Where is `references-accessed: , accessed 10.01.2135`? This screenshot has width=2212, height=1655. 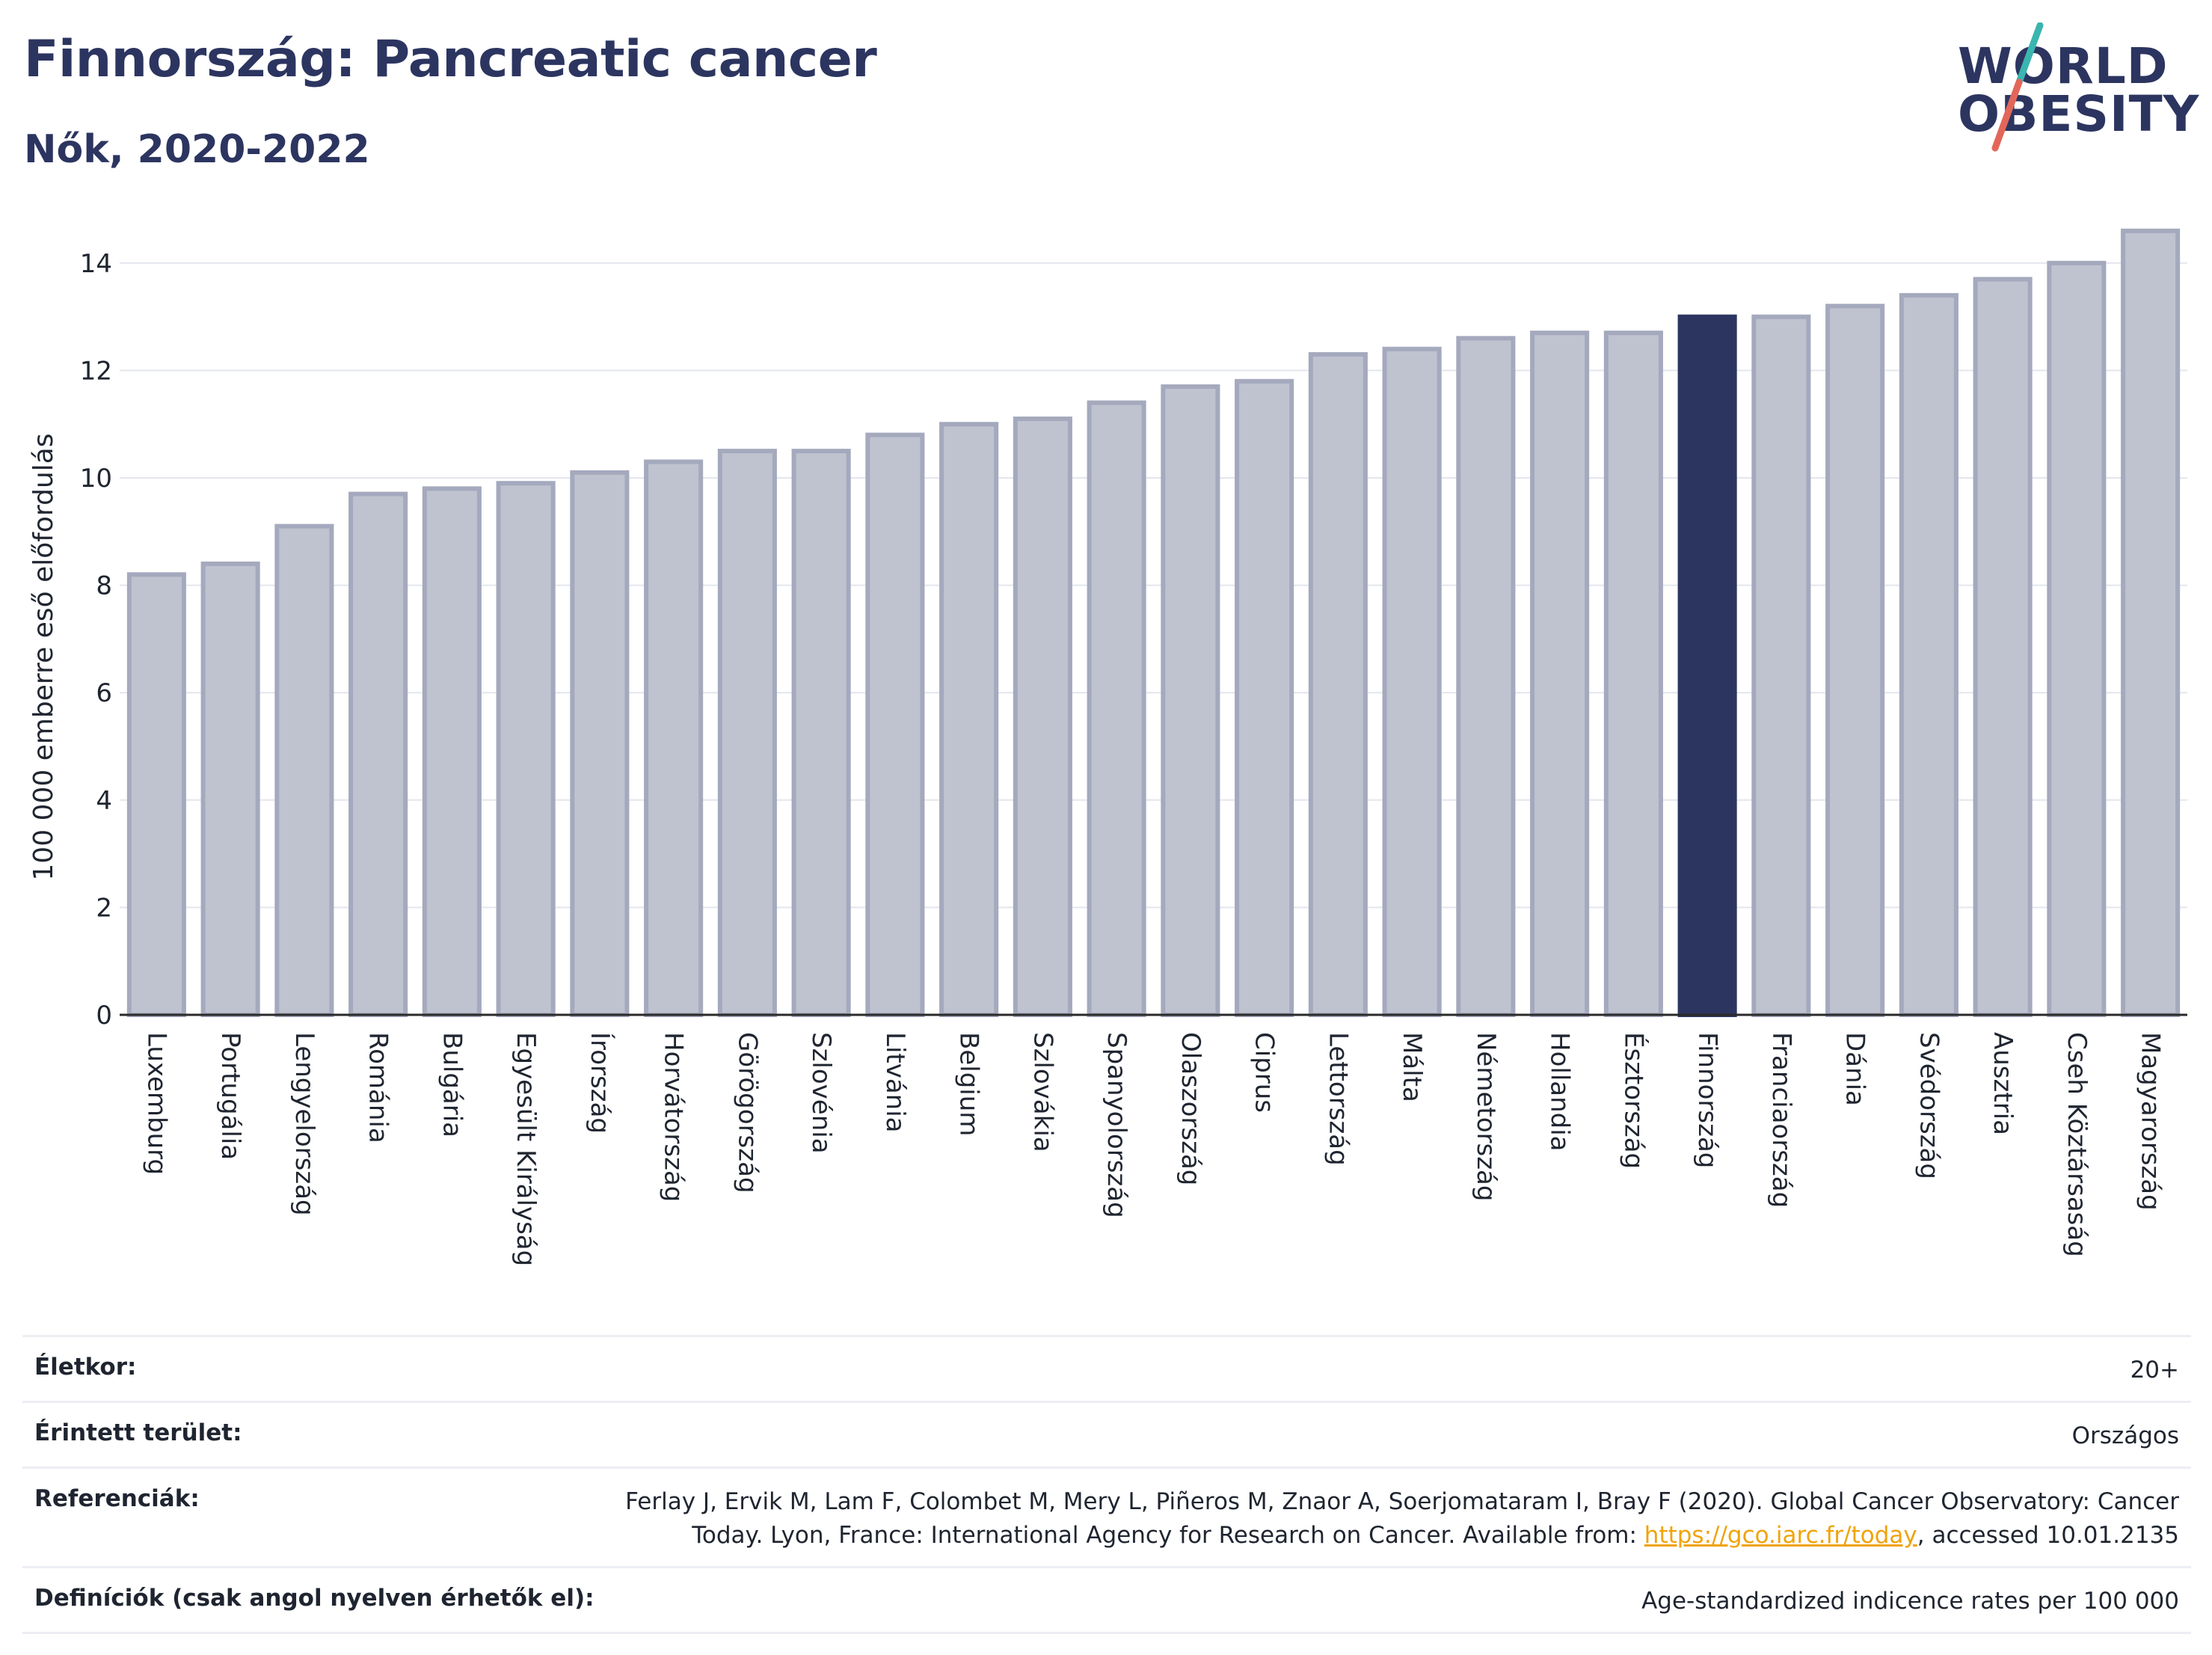 references-accessed: , accessed 10.01.2135 is located at coordinates (2048, 1535).